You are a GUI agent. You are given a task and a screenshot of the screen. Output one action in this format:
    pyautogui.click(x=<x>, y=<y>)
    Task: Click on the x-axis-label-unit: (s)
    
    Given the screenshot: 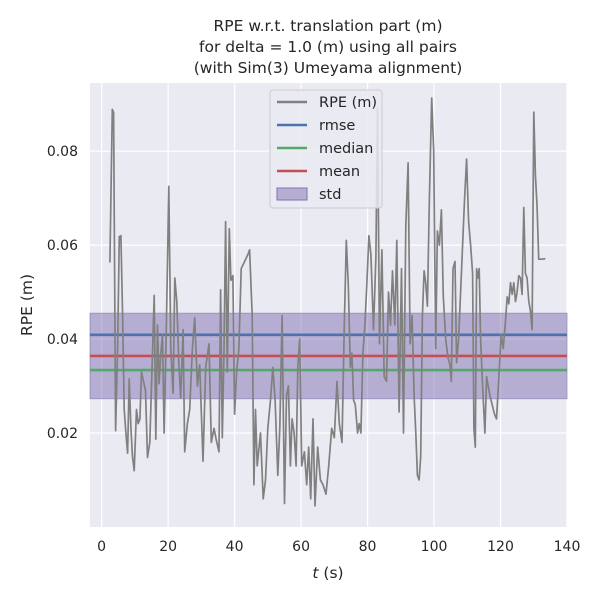 What is the action you would take?
    pyautogui.click(x=330, y=573)
    